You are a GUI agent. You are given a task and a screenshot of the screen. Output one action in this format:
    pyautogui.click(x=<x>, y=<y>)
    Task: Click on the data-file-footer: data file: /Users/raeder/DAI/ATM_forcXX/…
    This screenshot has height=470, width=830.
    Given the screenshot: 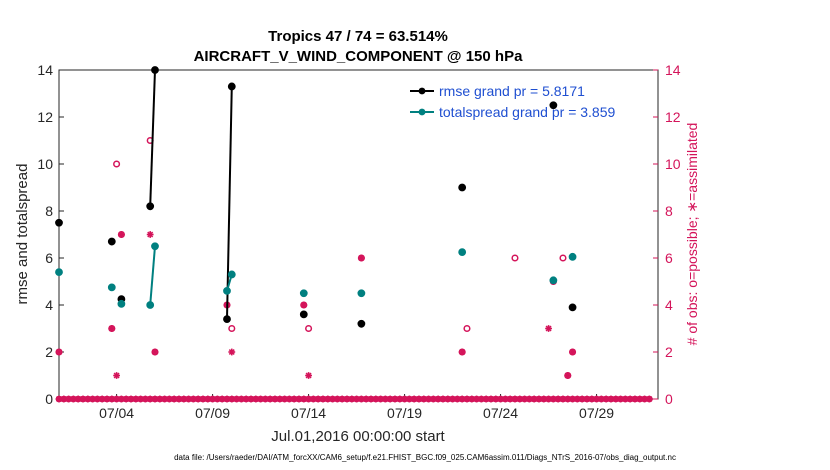 What is the action you would take?
    pyautogui.click(x=425, y=457)
    